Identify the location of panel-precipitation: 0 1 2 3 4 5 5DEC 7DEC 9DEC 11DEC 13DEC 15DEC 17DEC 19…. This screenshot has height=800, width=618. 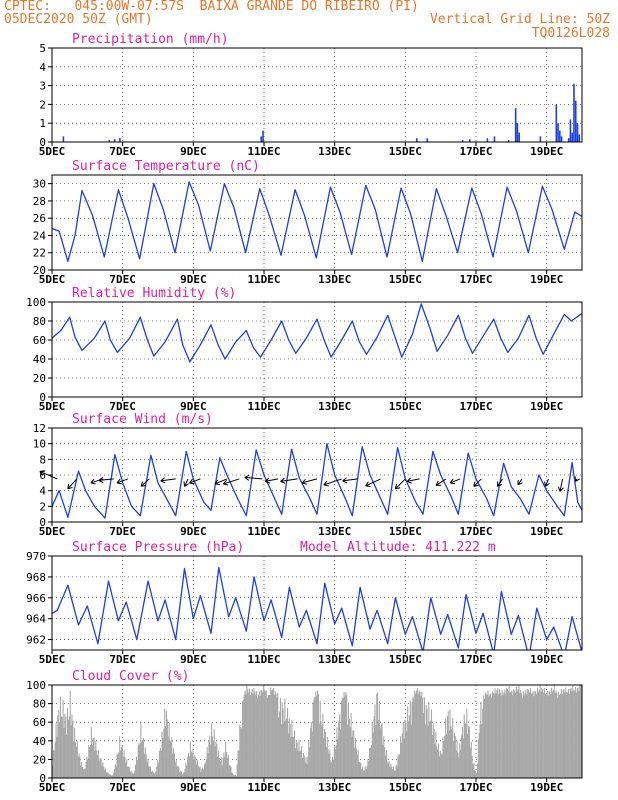
(311, 95).